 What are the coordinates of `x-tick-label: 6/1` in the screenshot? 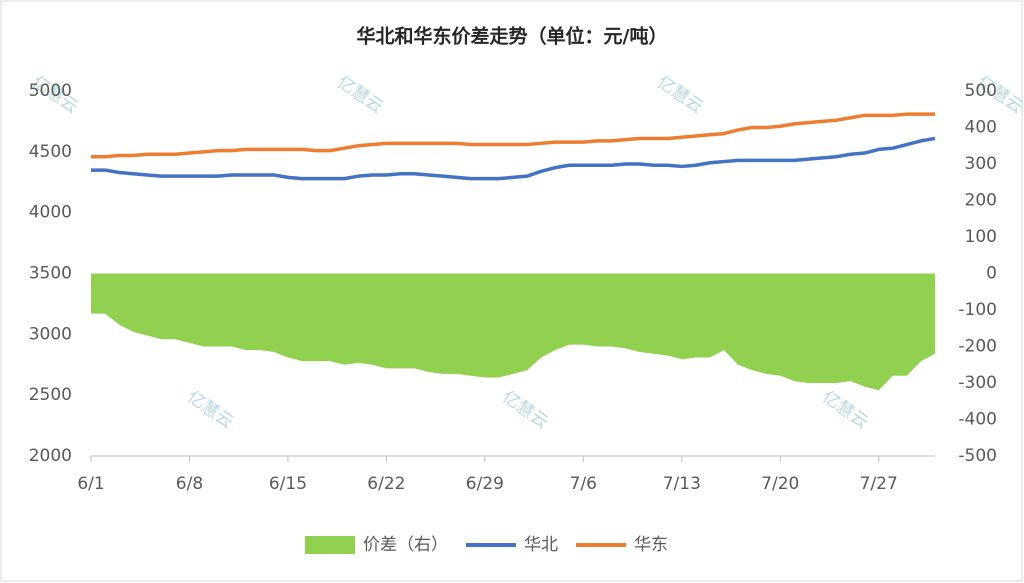 It's located at (90, 484).